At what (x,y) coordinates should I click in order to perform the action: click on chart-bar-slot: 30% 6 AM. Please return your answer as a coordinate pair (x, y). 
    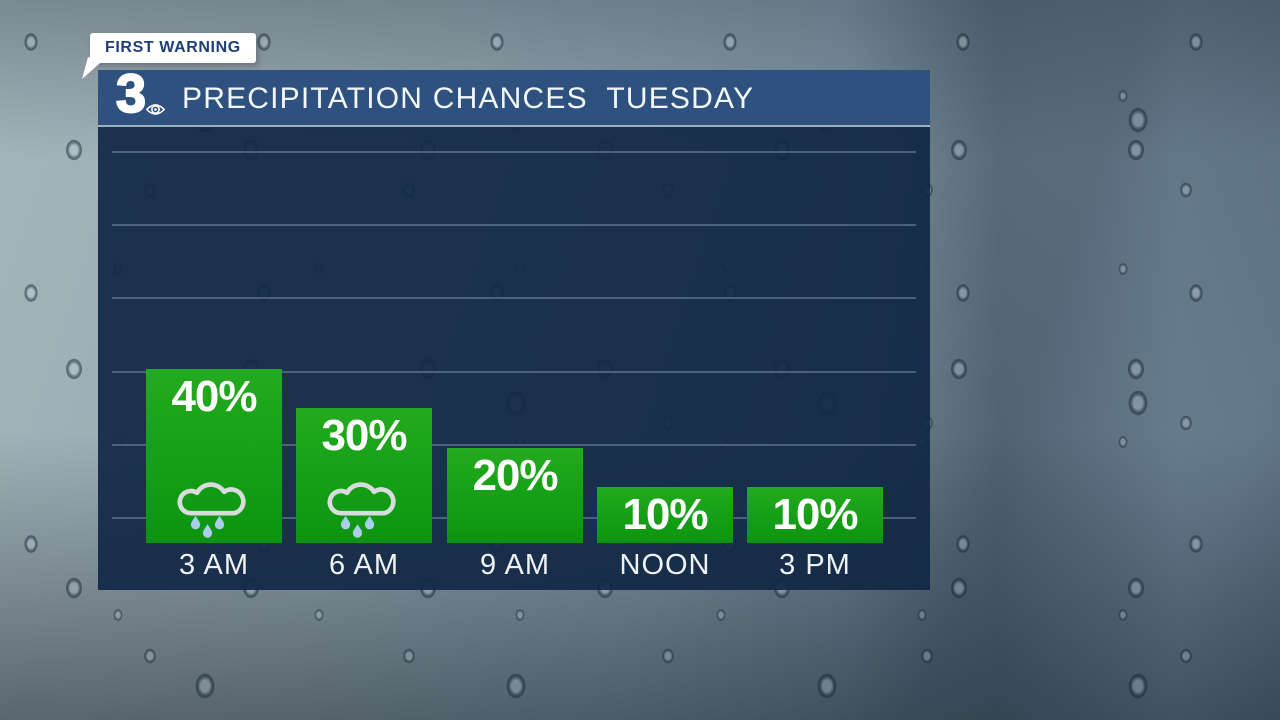
    Looking at the image, I should click on (364, 499).